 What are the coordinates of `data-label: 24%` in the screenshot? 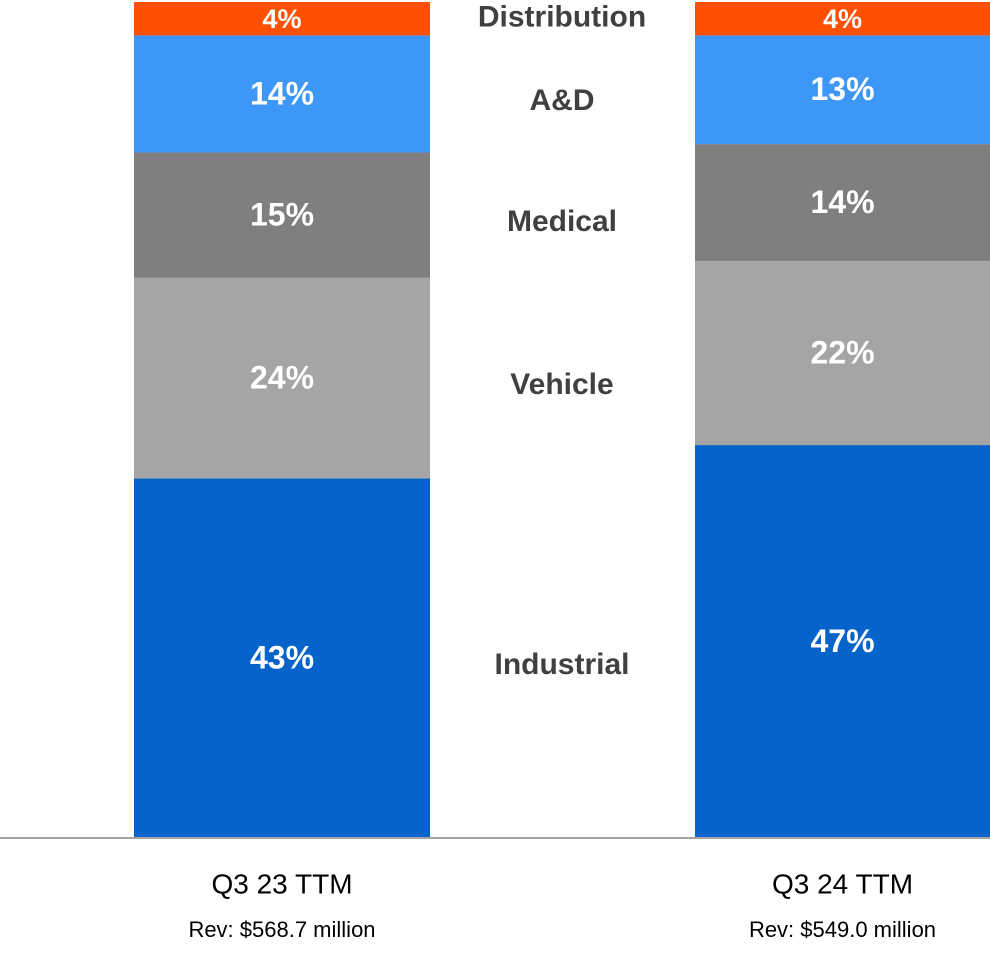 It's located at (282, 378).